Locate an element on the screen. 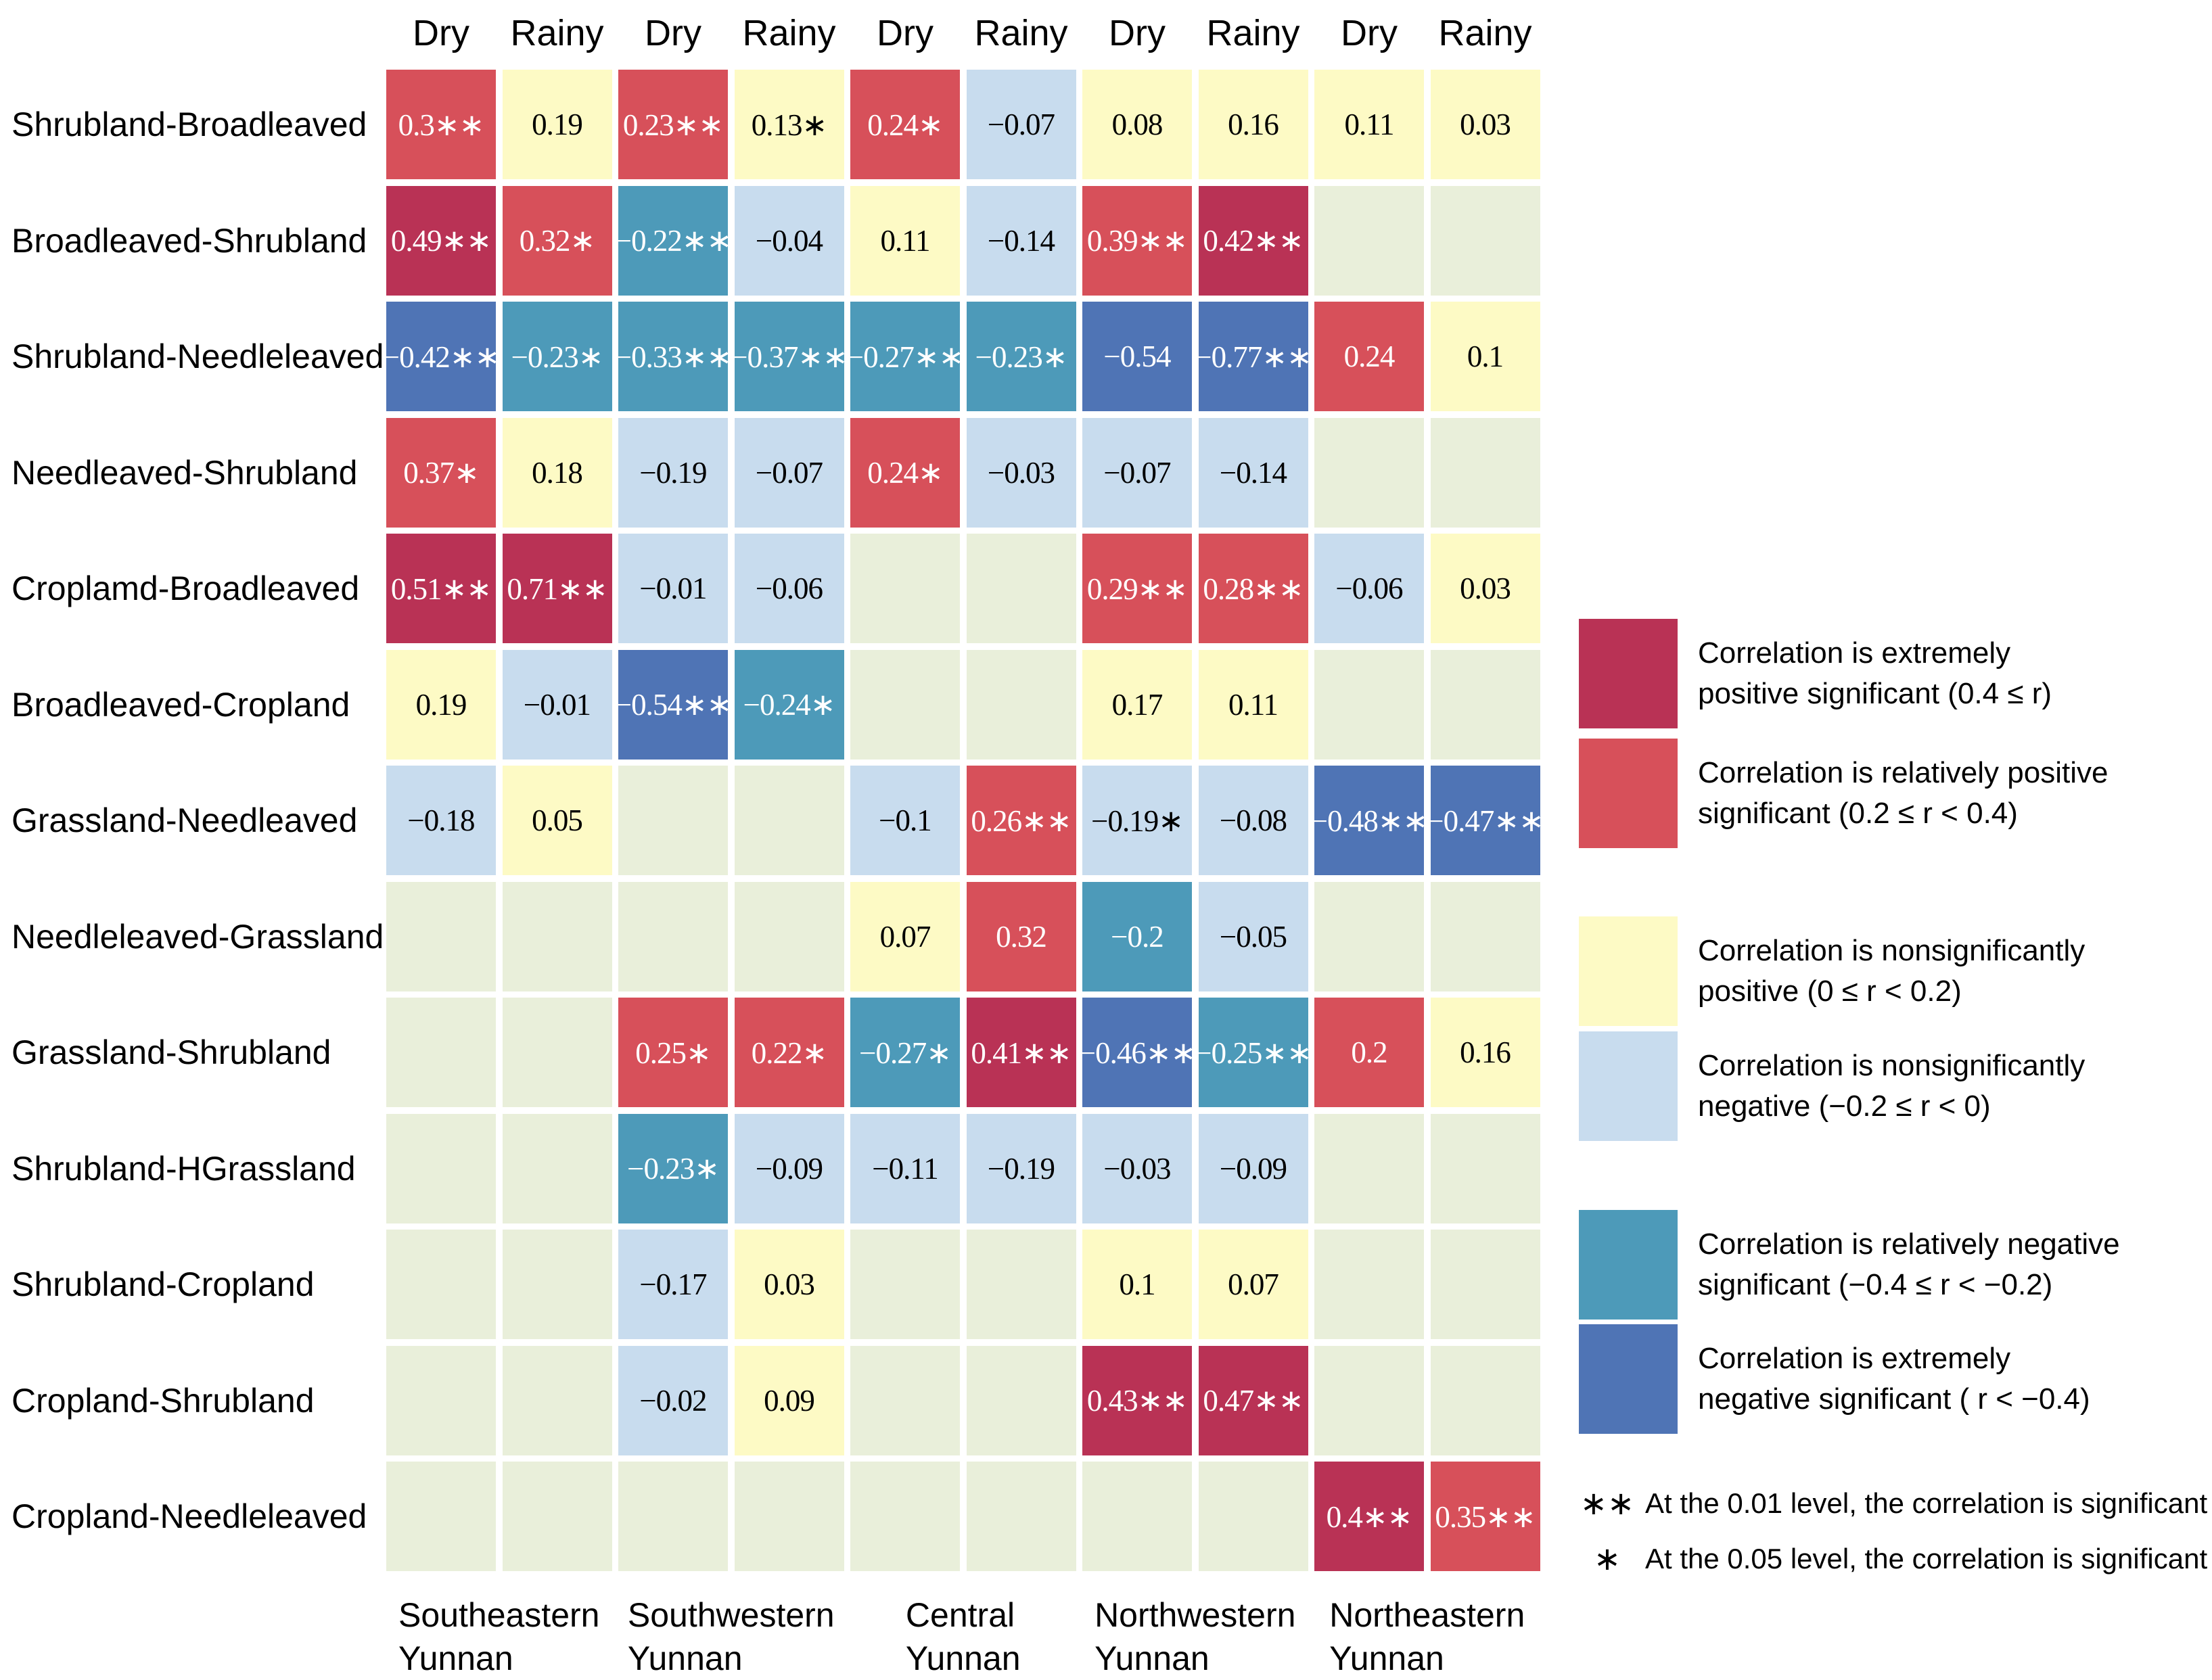 This screenshot has height=1680, width=2212. matrix-cell: 0.23∗∗ is located at coordinates (673, 124).